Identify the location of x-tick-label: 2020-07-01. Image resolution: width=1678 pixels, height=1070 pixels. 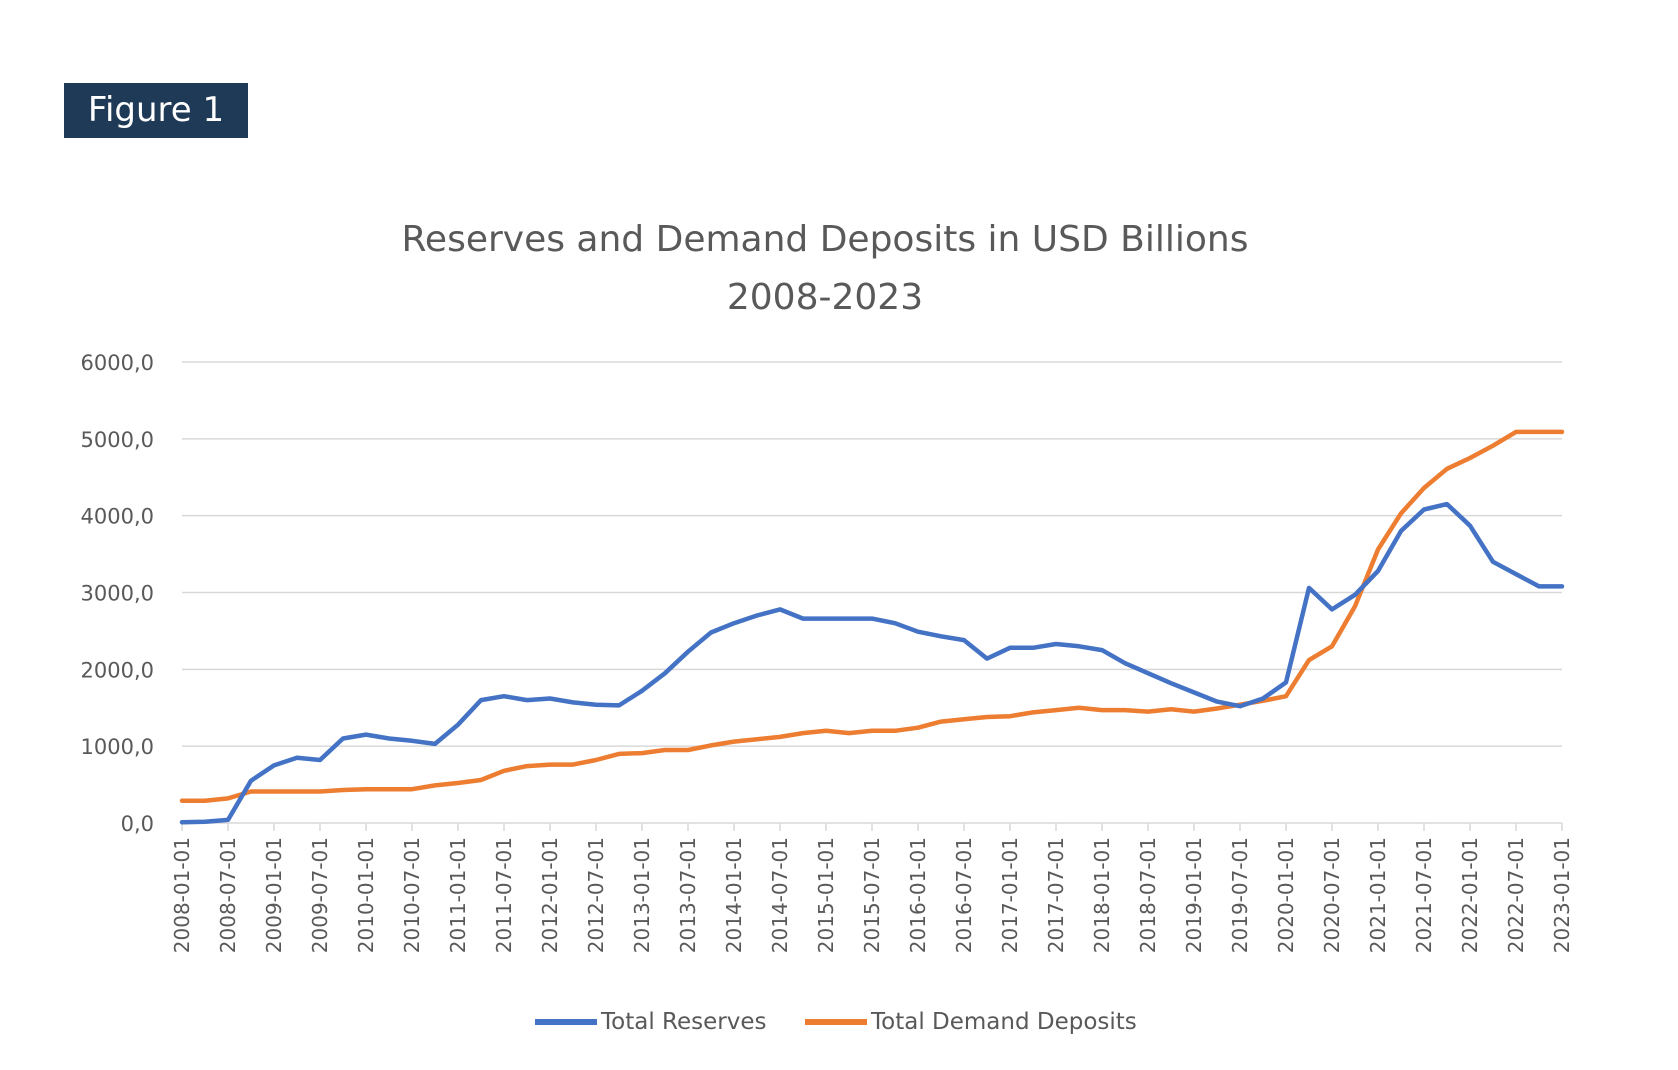
(1332, 895).